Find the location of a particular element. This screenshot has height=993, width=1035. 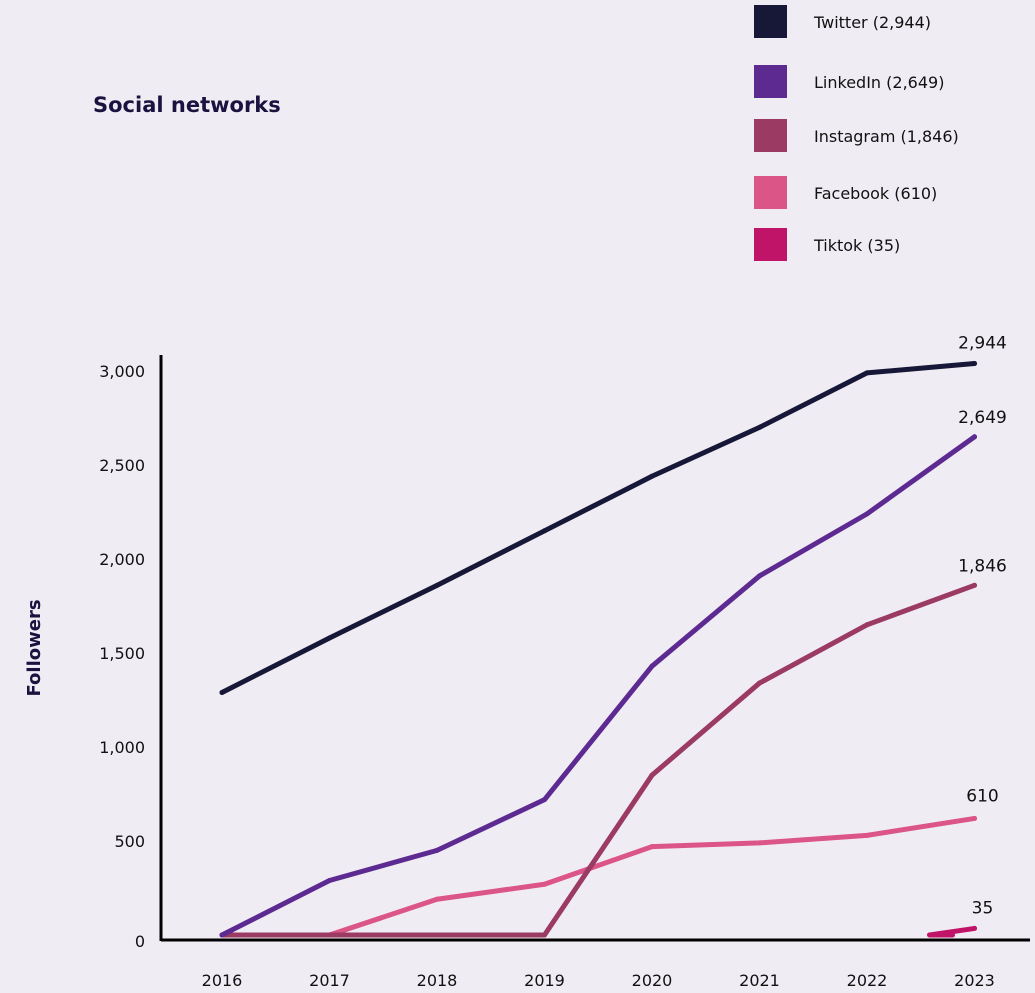

legend-label-facebook: Facebook (610) is located at coordinates (875, 193).